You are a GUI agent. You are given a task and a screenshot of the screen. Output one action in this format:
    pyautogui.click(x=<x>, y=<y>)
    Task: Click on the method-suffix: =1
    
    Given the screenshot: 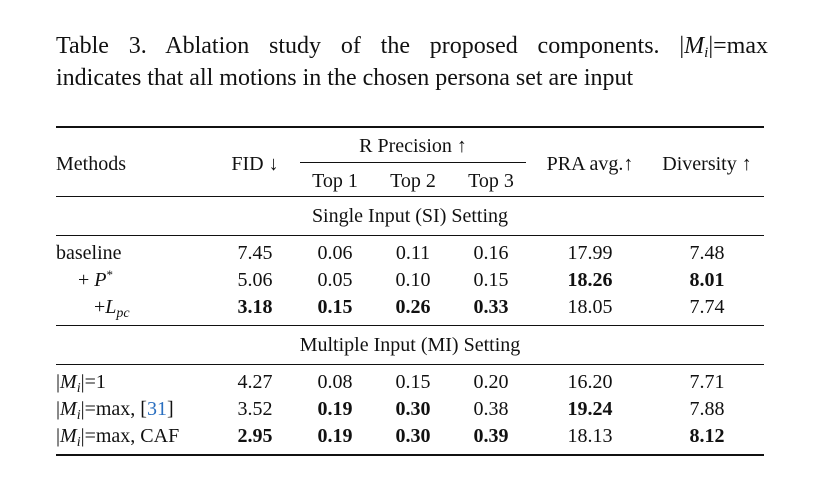 What is the action you would take?
    pyautogui.click(x=95, y=382)
    